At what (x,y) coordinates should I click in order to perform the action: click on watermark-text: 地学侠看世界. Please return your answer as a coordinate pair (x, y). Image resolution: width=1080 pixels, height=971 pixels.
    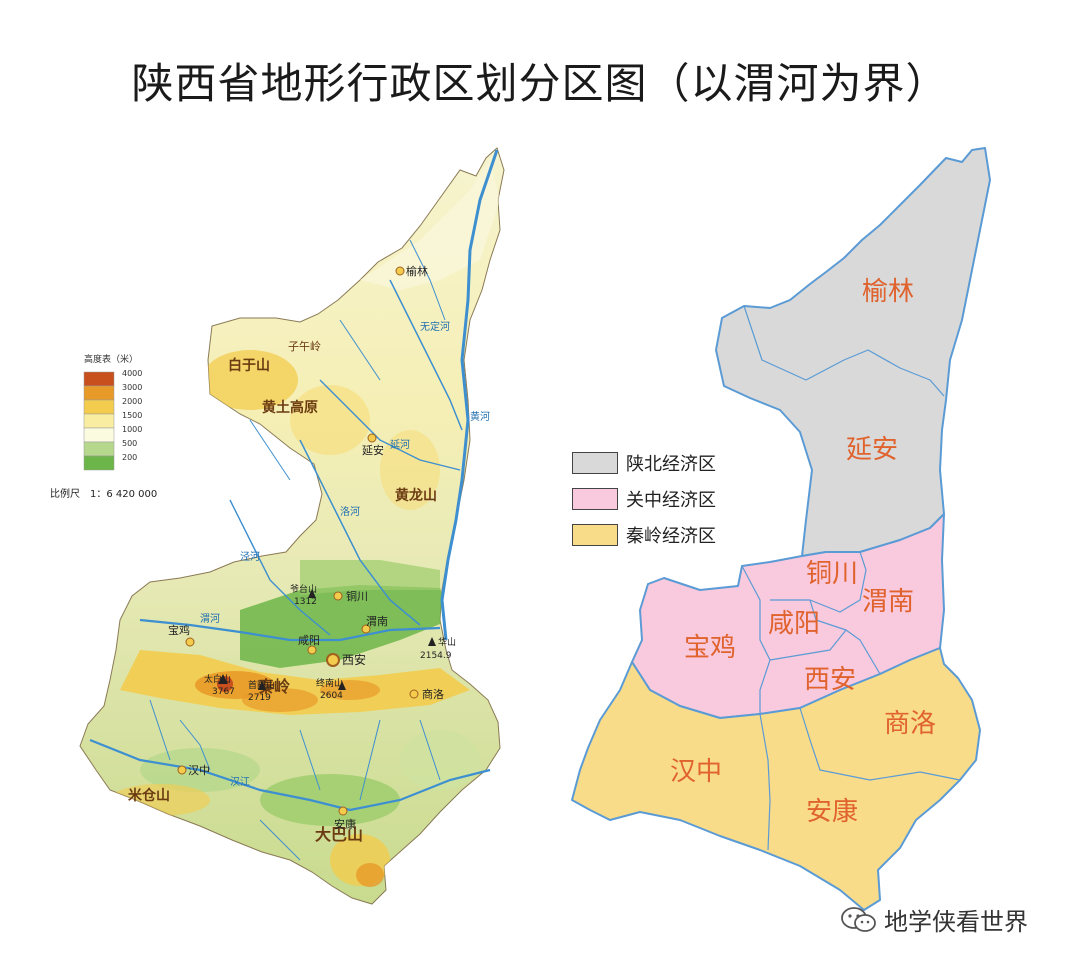
    Looking at the image, I should click on (956, 922).